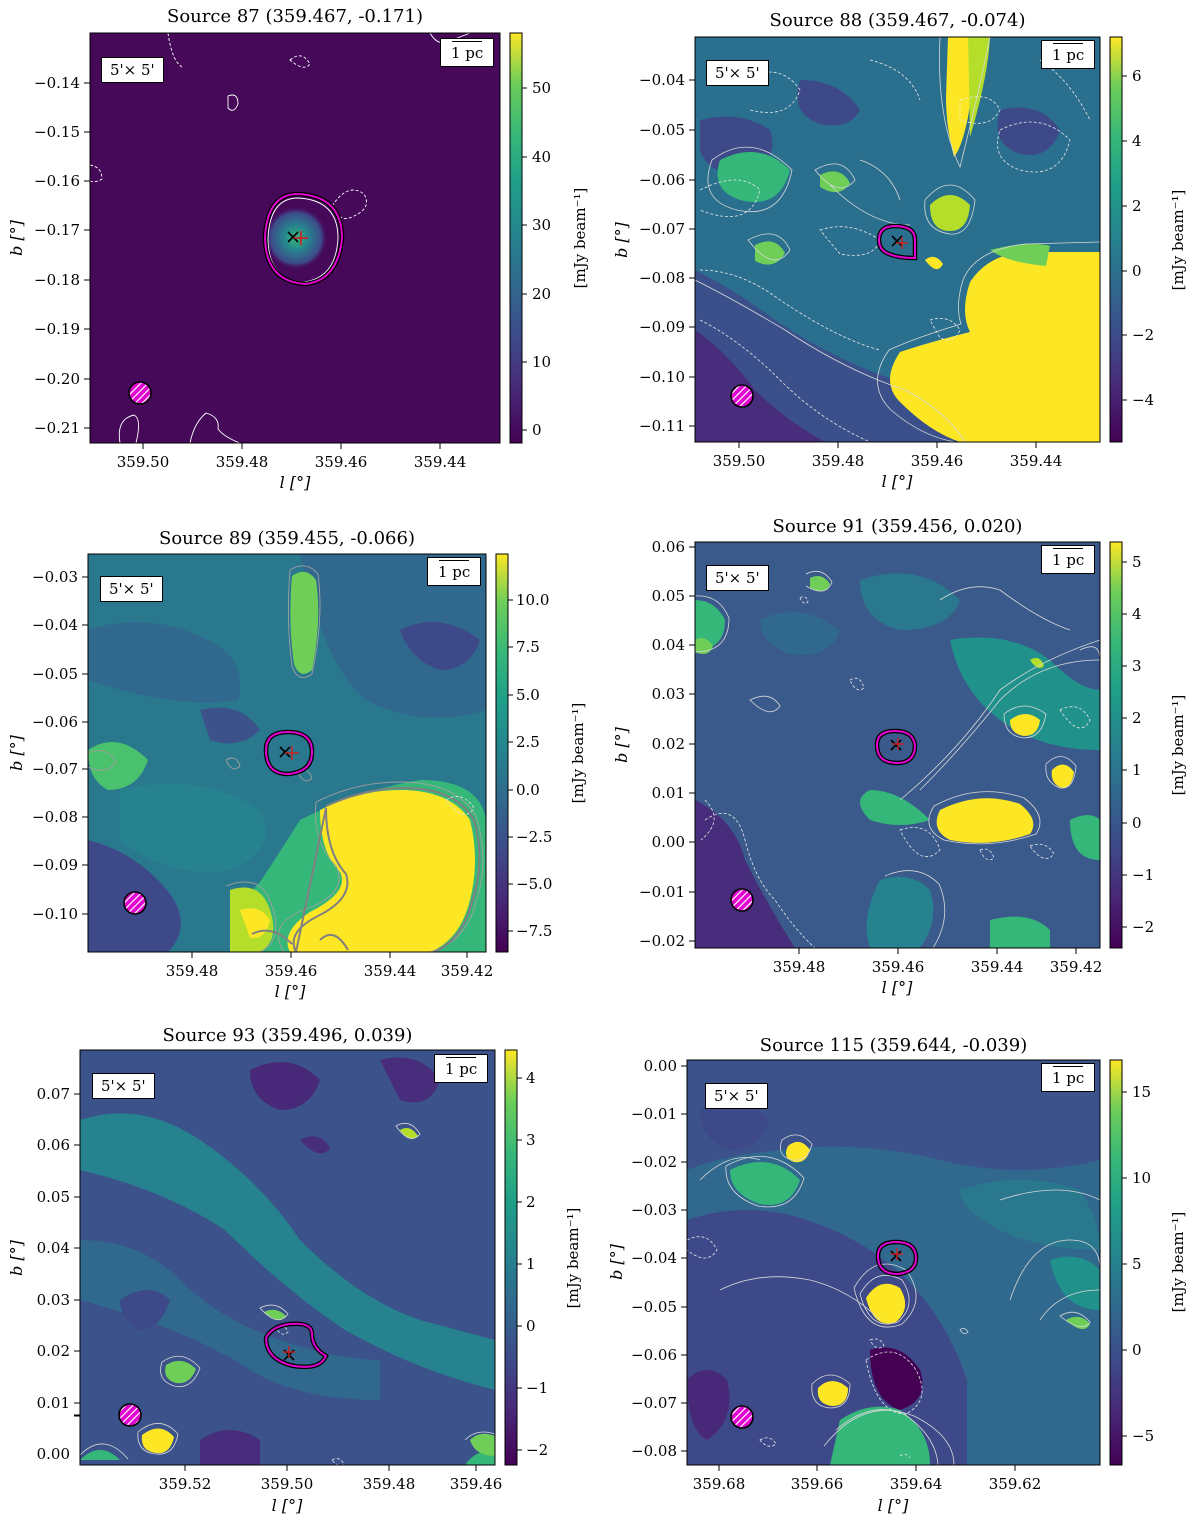 The image size is (1200, 1525). What do you see at coordinates (654, 1210) in the screenshot?
I see `y-tick-label: −0.03` at bounding box center [654, 1210].